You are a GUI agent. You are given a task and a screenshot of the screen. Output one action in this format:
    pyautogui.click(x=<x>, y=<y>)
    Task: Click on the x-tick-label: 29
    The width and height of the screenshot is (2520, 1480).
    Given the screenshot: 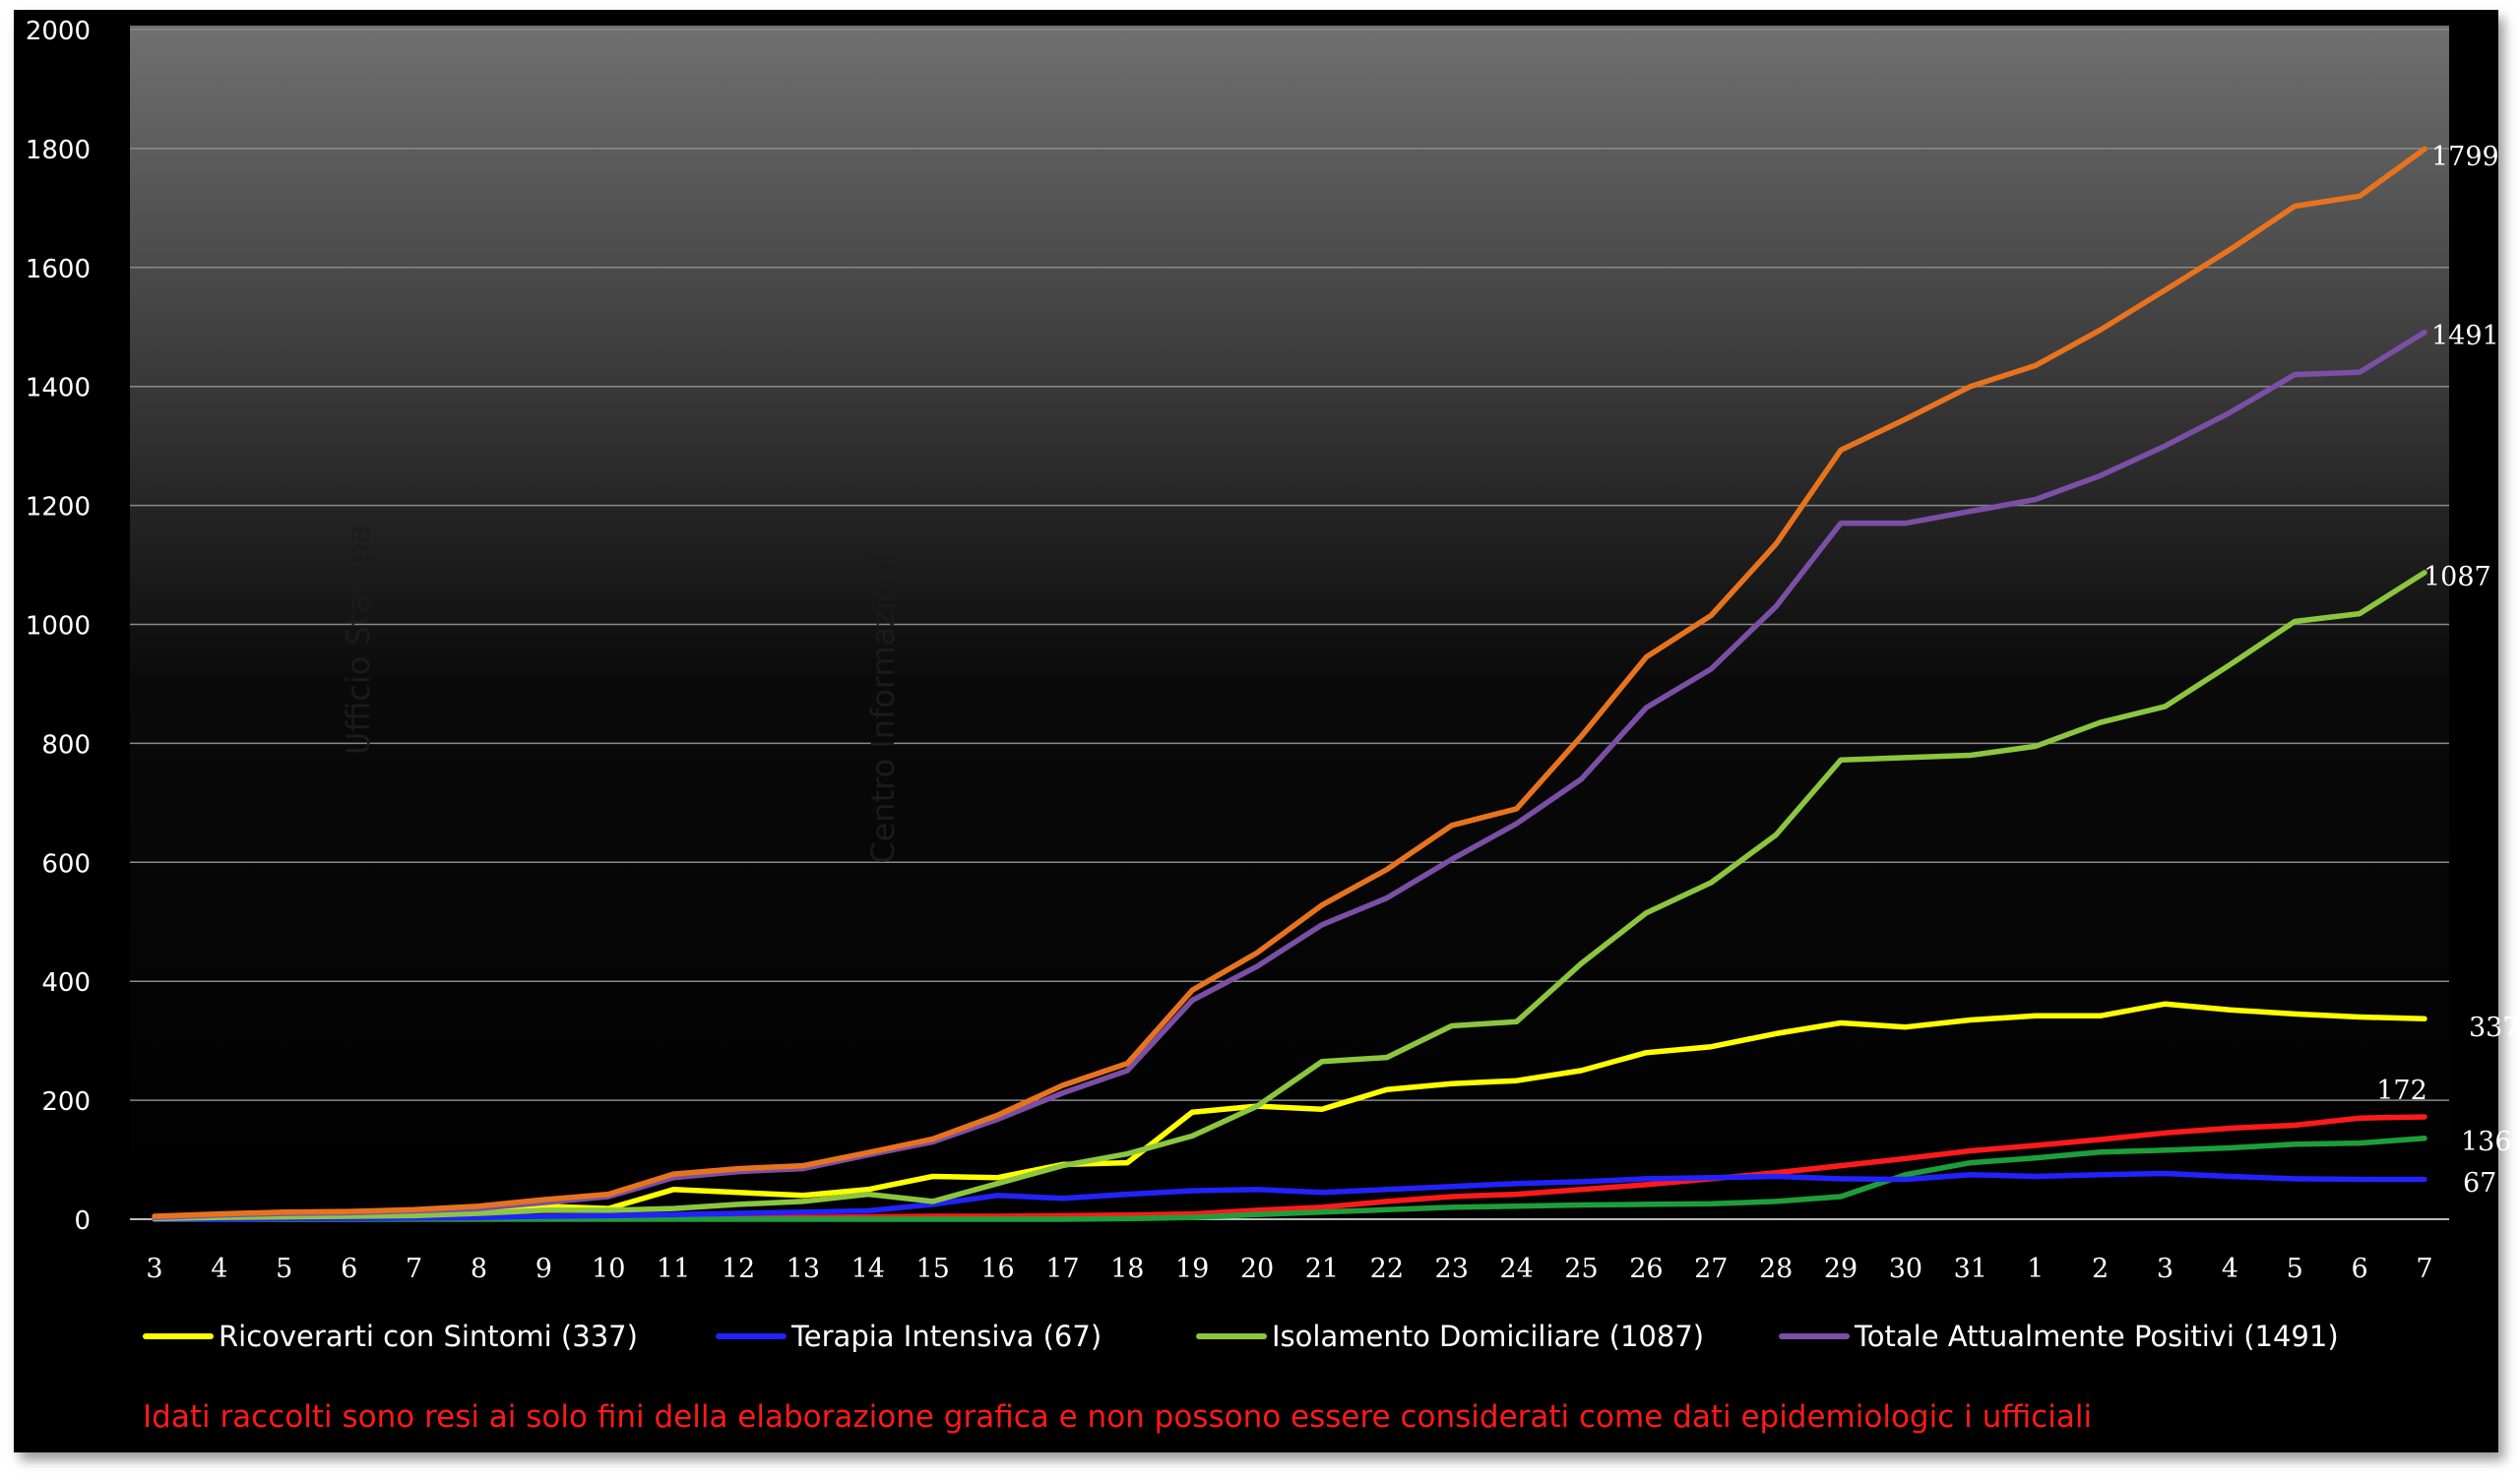 What is the action you would take?
    pyautogui.click(x=1841, y=1269)
    